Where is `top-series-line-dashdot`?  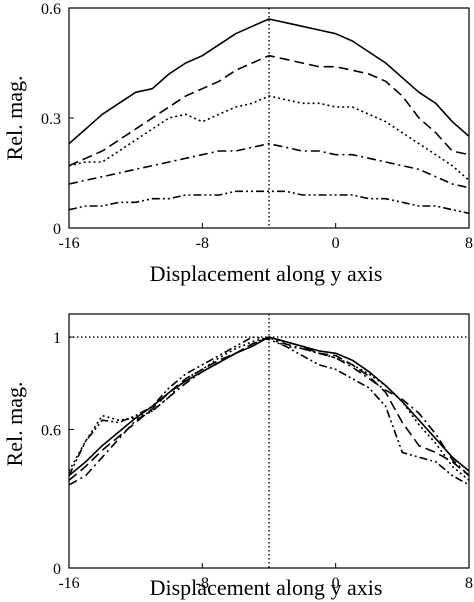 top-series-line-dashdot is located at coordinates (269, 165).